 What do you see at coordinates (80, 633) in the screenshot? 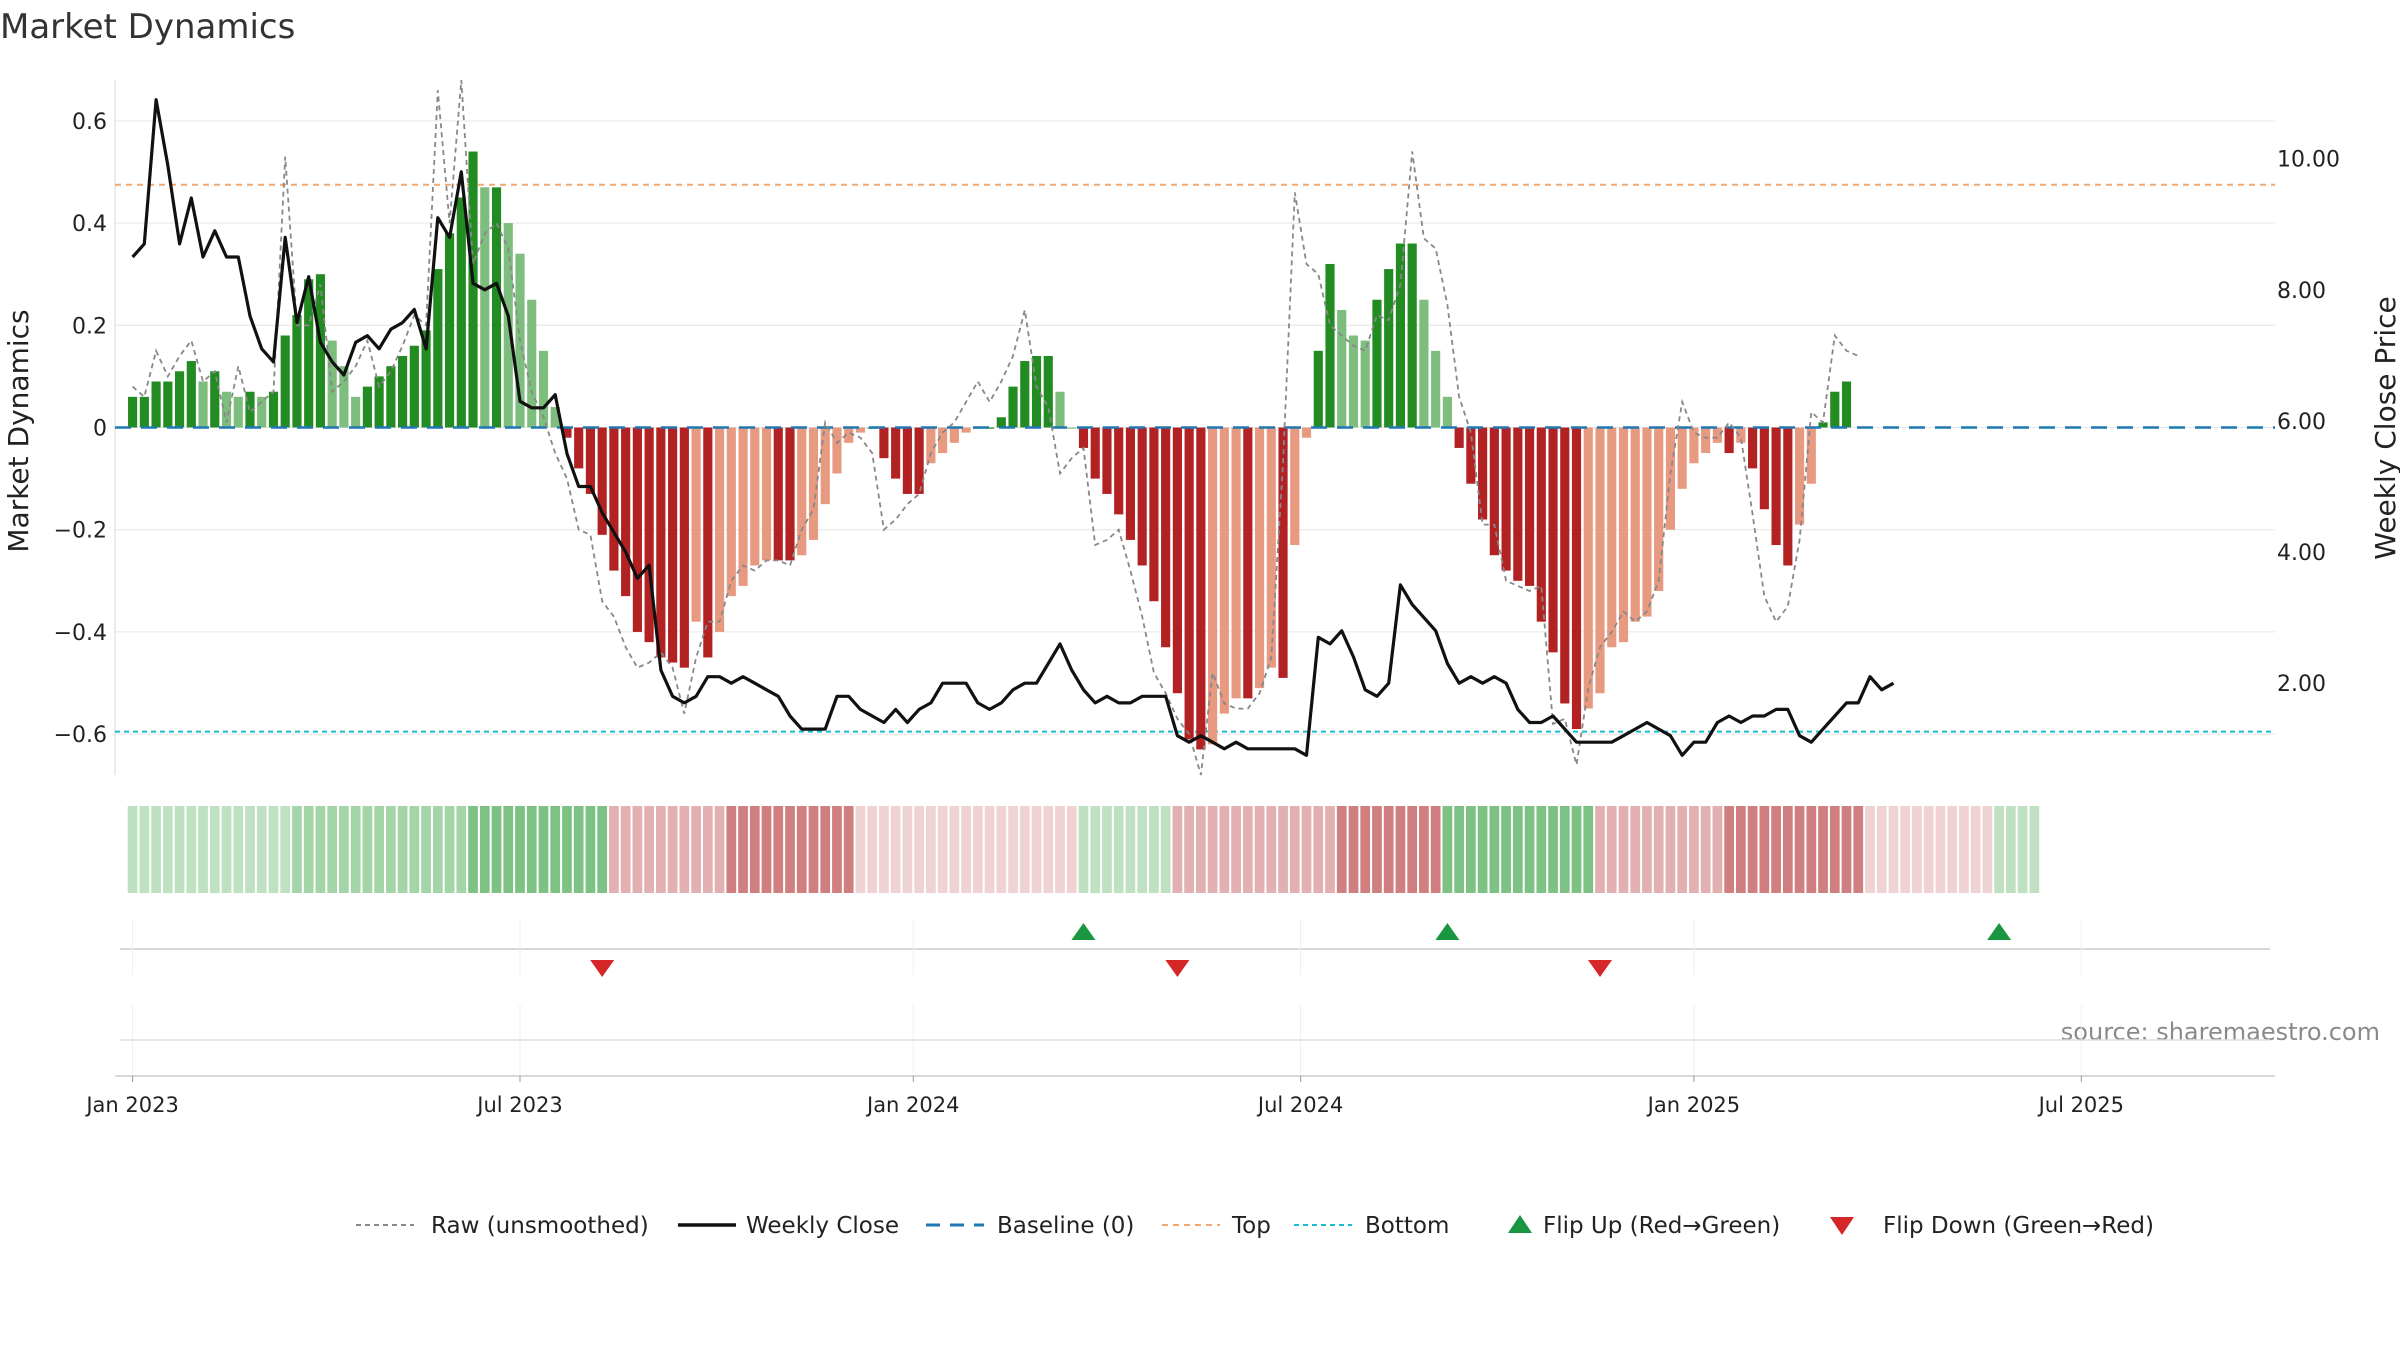
I see `y-left-tick-label: −0.4` at bounding box center [80, 633].